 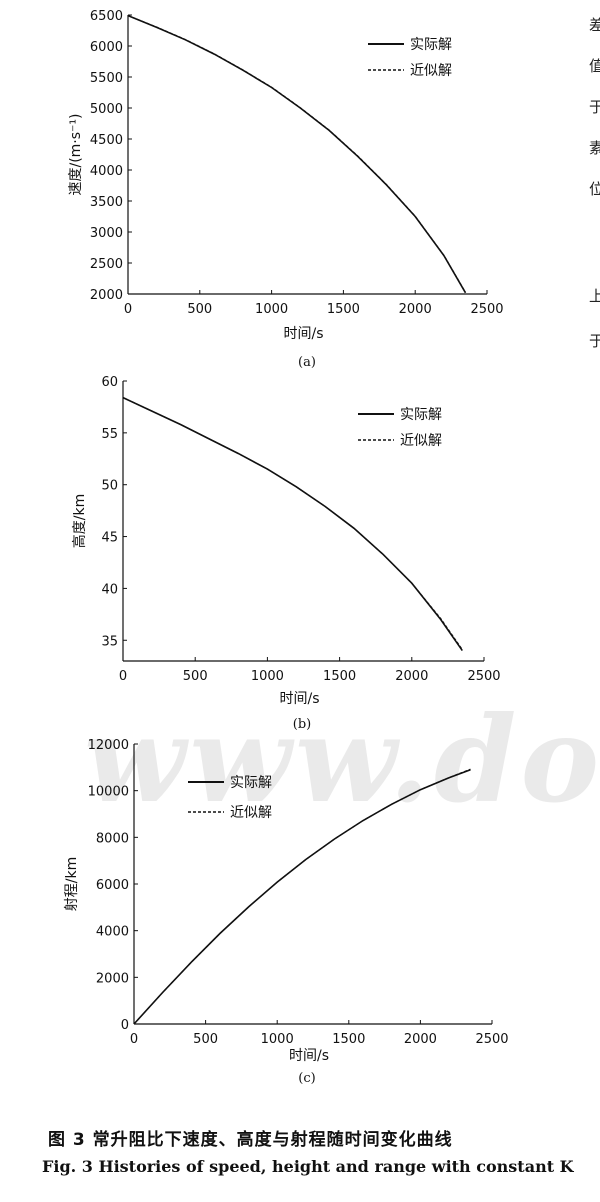 I want to click on edge-glyph: 位, so click(x=594, y=189).